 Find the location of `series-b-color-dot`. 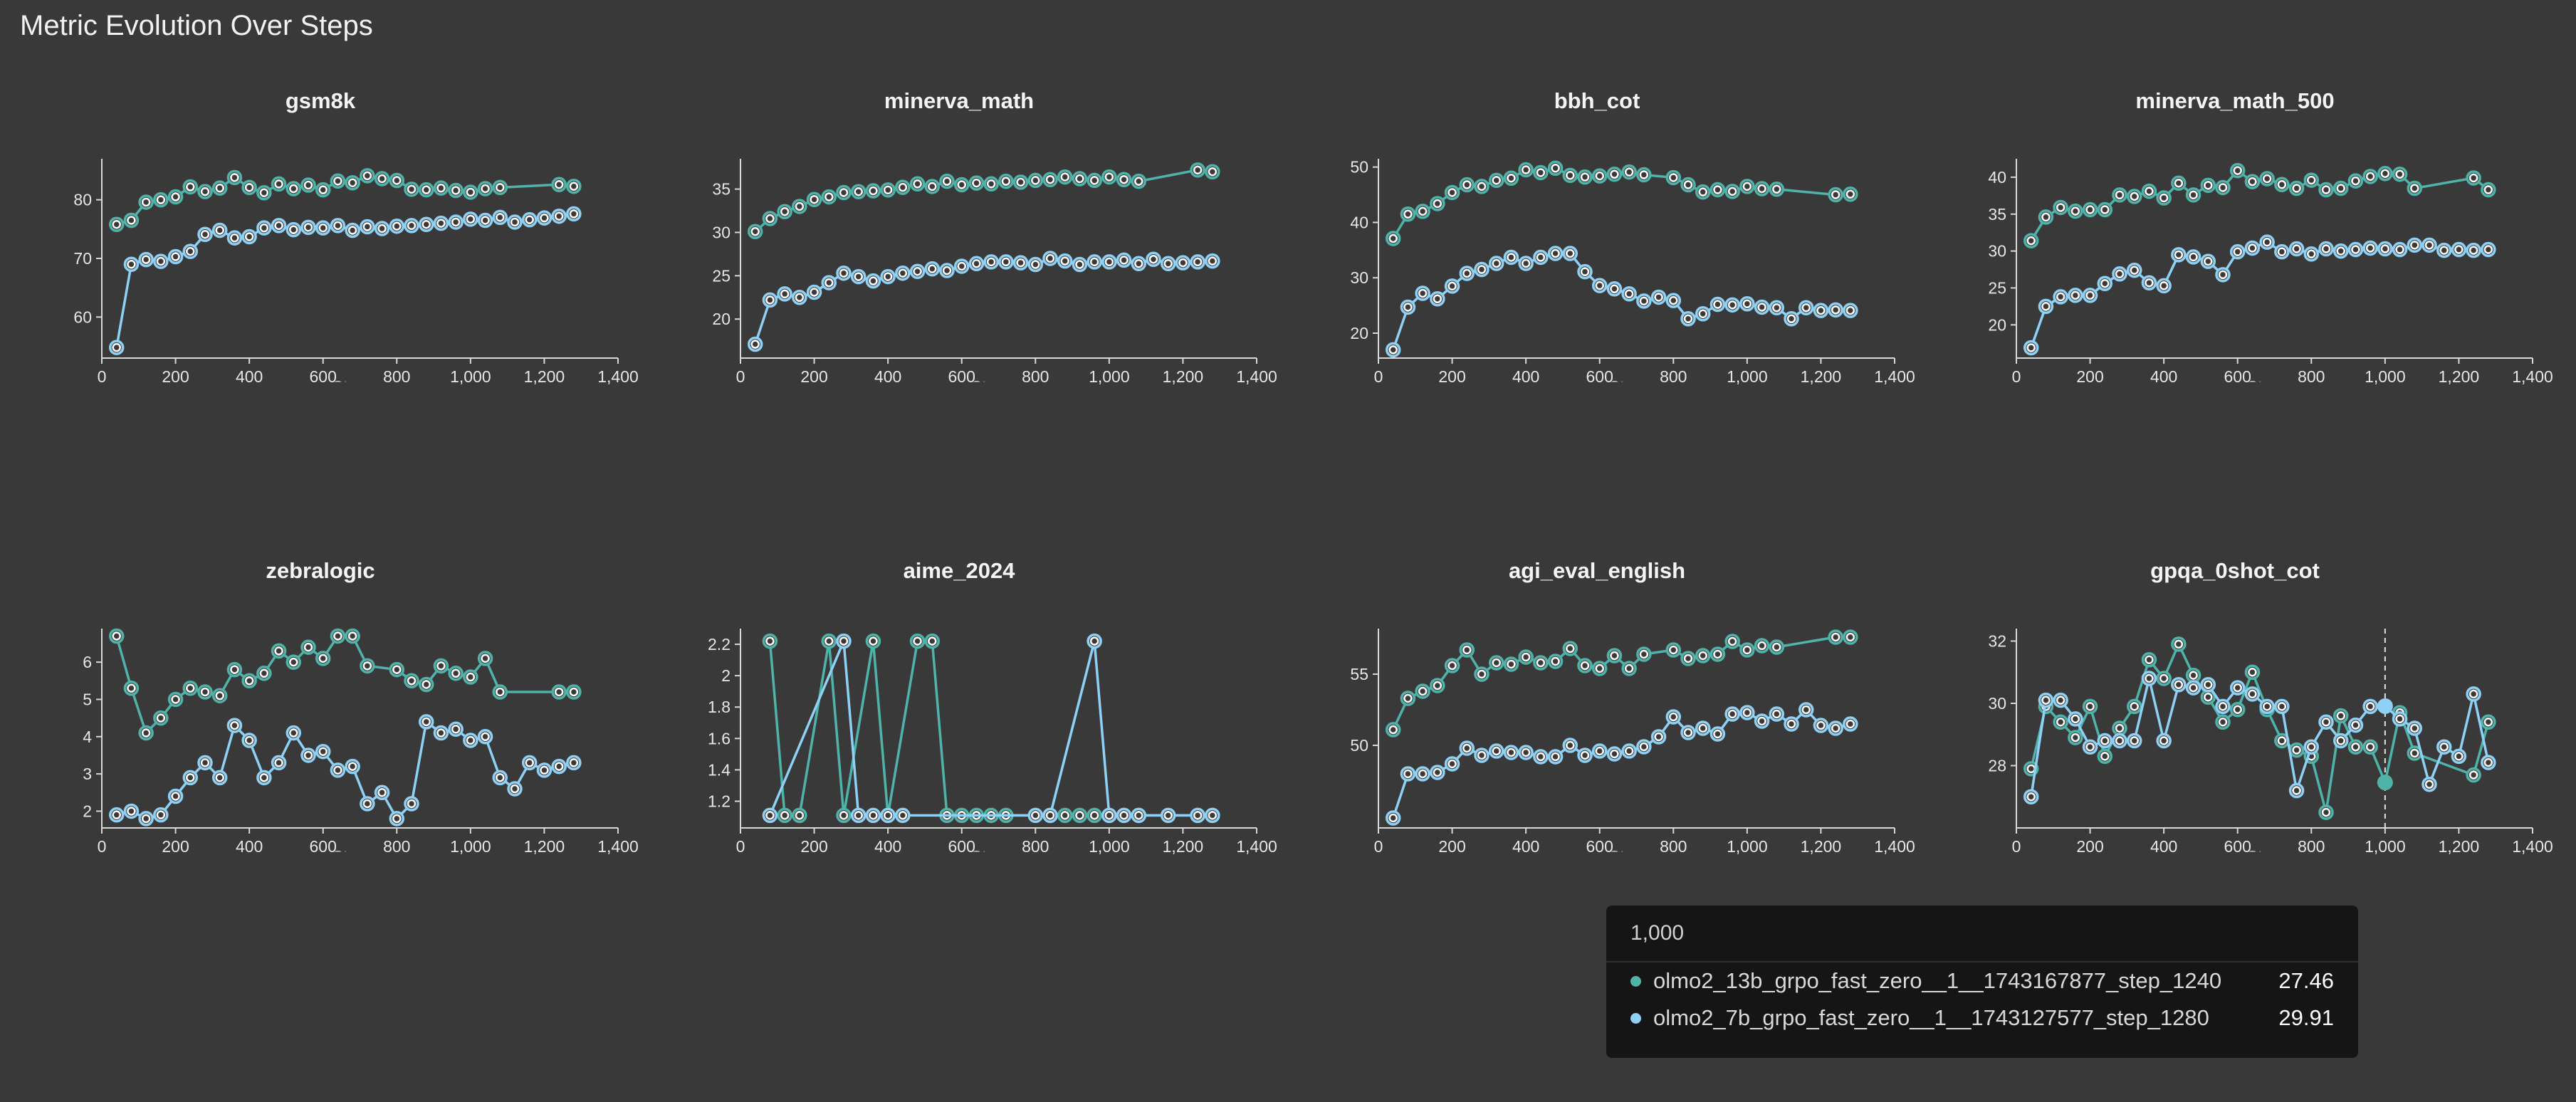

series-b-color-dot is located at coordinates (1635, 1018).